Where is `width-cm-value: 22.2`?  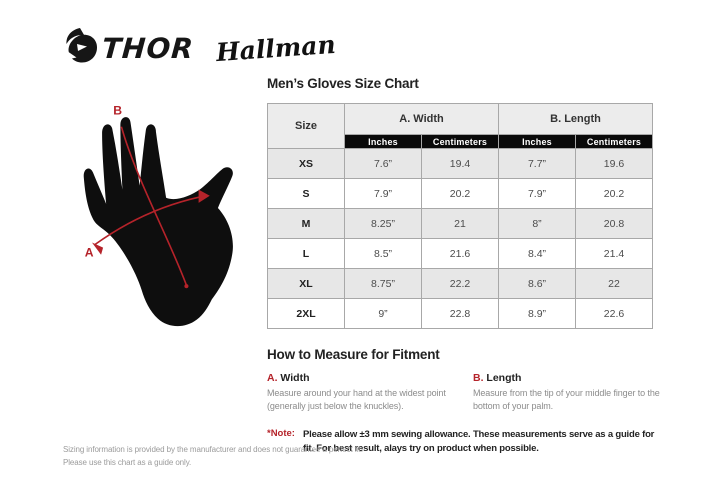 width-cm-value: 22.2 is located at coordinates (460, 283).